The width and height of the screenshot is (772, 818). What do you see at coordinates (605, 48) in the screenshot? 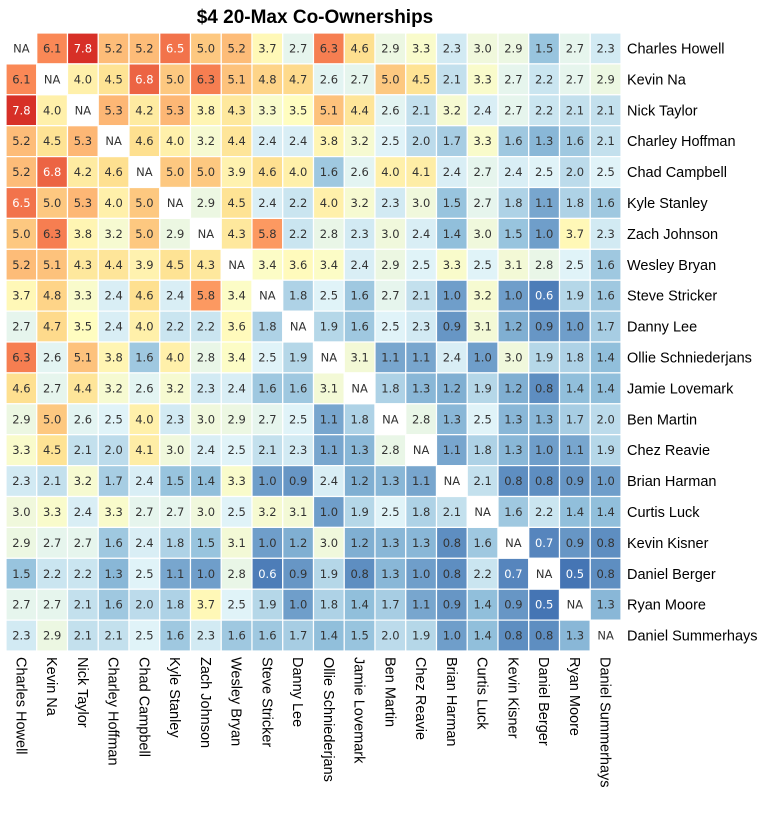
I see `heatmap-cell-value: 2.3` at bounding box center [605, 48].